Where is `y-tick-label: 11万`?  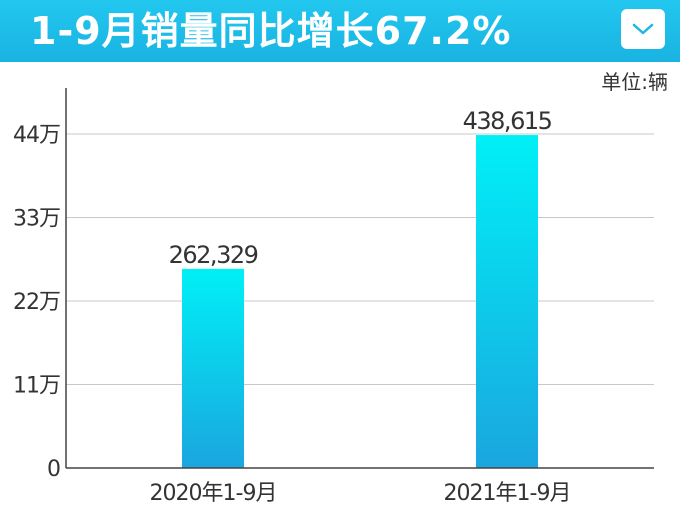 y-tick-label: 11万 is located at coordinates (36, 386).